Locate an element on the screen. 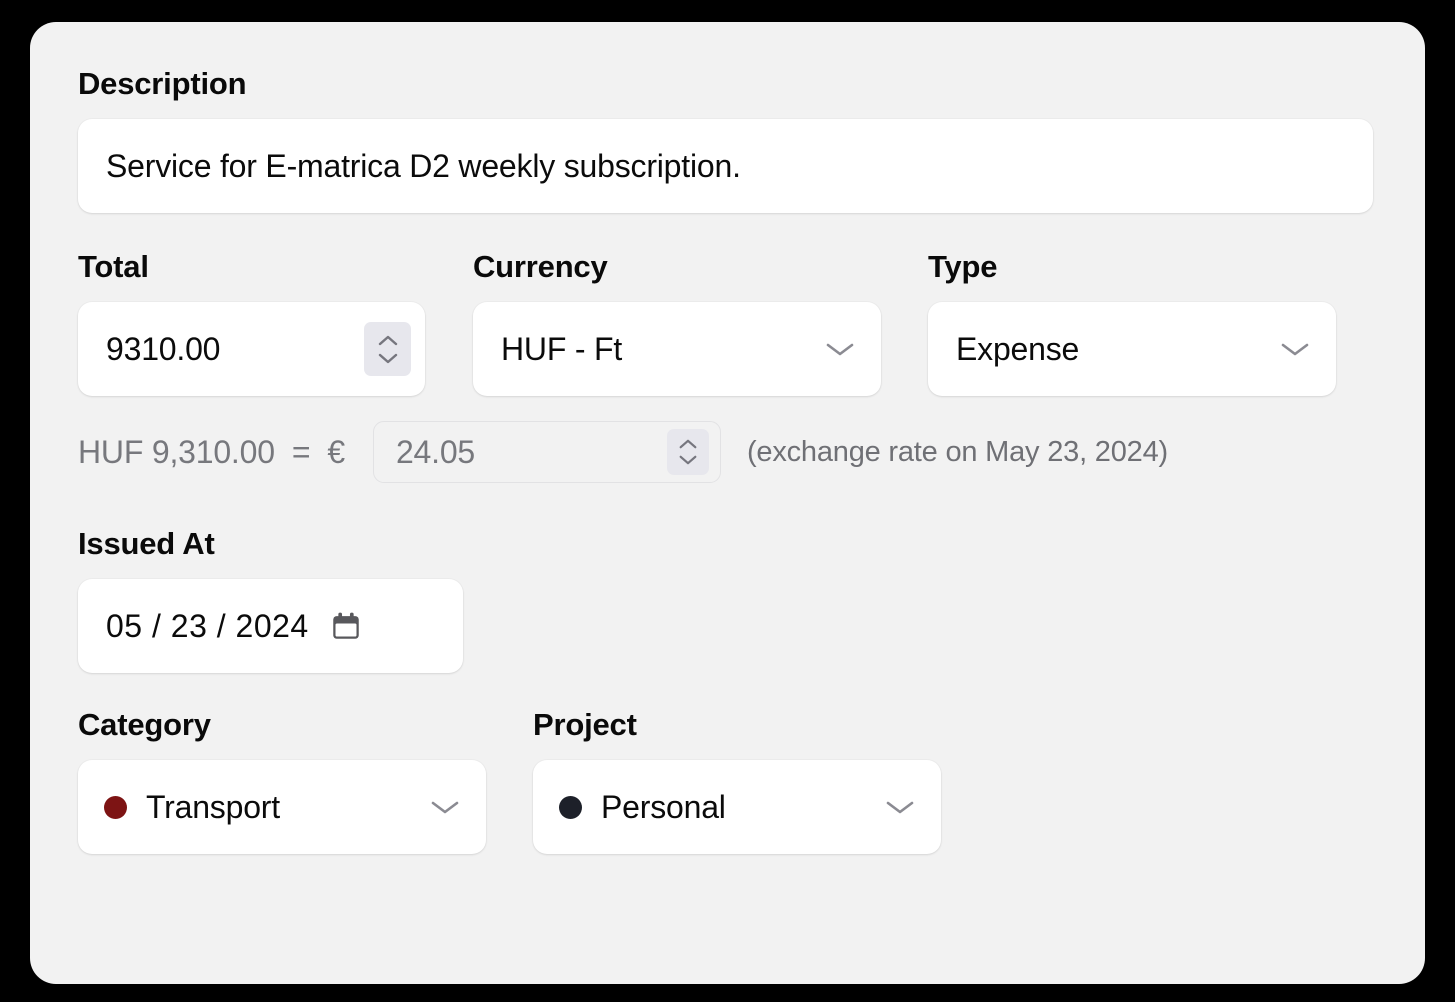 Image resolution: width=1455 pixels, height=1002 pixels. project-color-dot is located at coordinates (570, 807).